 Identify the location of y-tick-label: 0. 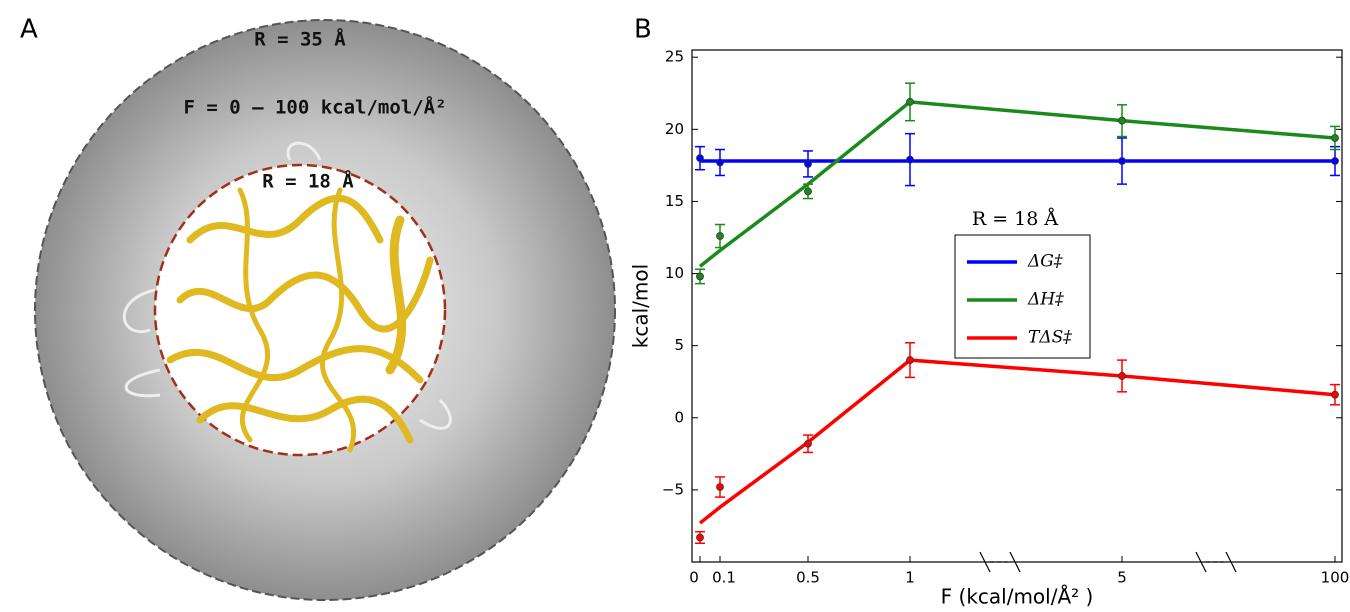
(679, 417).